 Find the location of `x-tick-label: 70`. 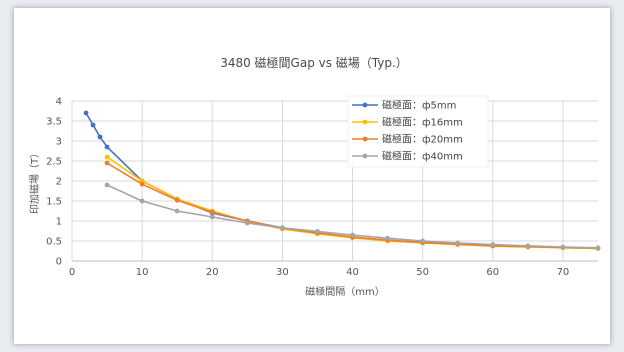

x-tick-label: 70 is located at coordinates (563, 272).